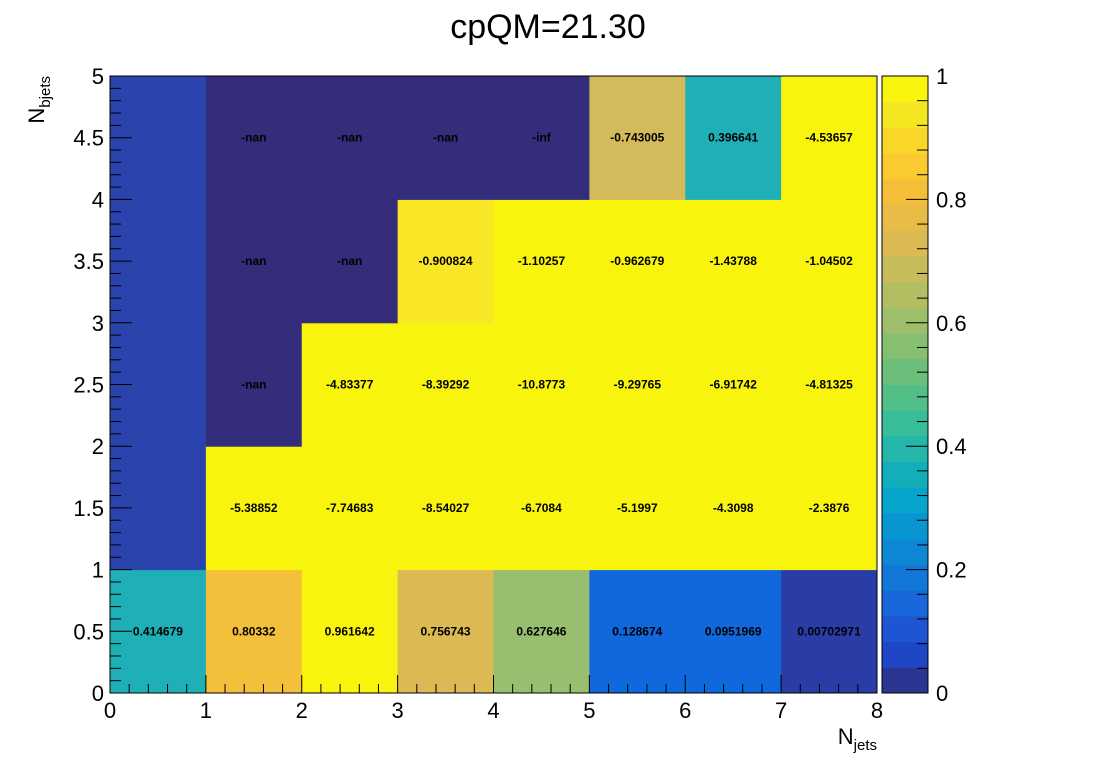 The height and width of the screenshot is (772, 1096). I want to click on cell-value-label: -5.38852, so click(254, 508).